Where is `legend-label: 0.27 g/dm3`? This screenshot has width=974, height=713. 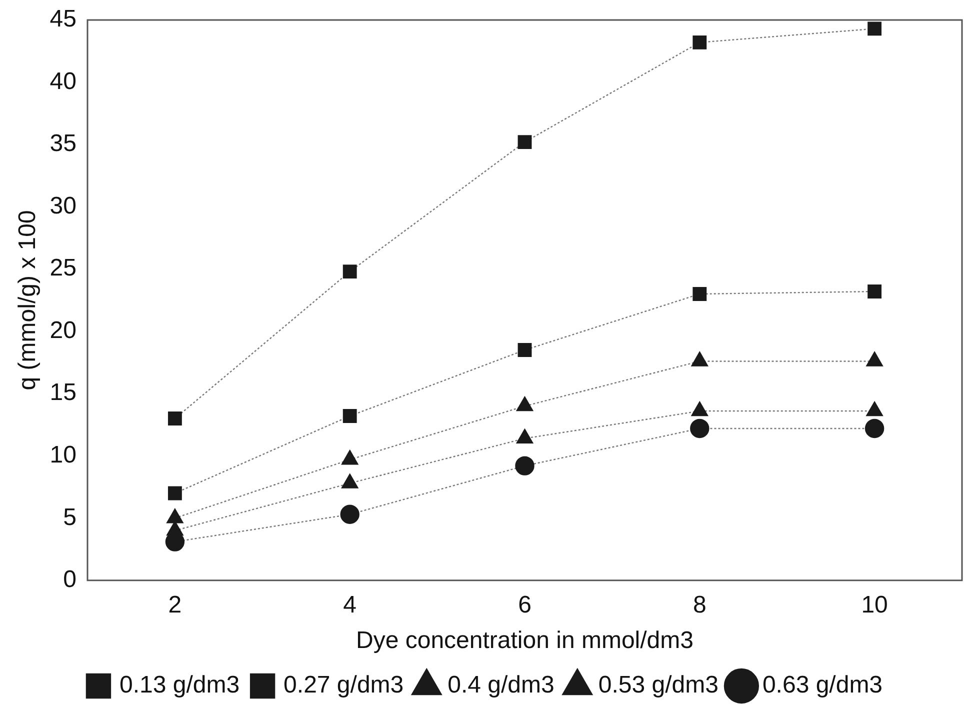
legend-label: 0.27 g/dm3 is located at coordinates (344, 685).